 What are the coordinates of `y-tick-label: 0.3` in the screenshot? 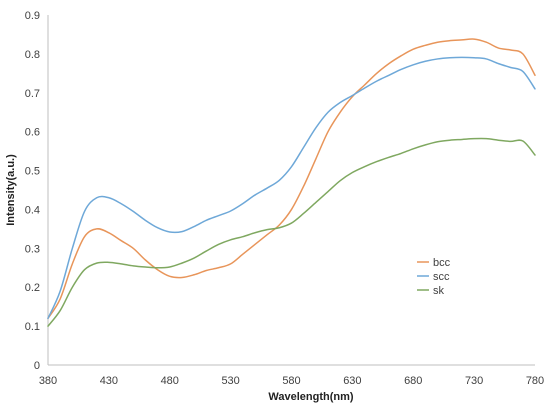 It's located at (32, 249).